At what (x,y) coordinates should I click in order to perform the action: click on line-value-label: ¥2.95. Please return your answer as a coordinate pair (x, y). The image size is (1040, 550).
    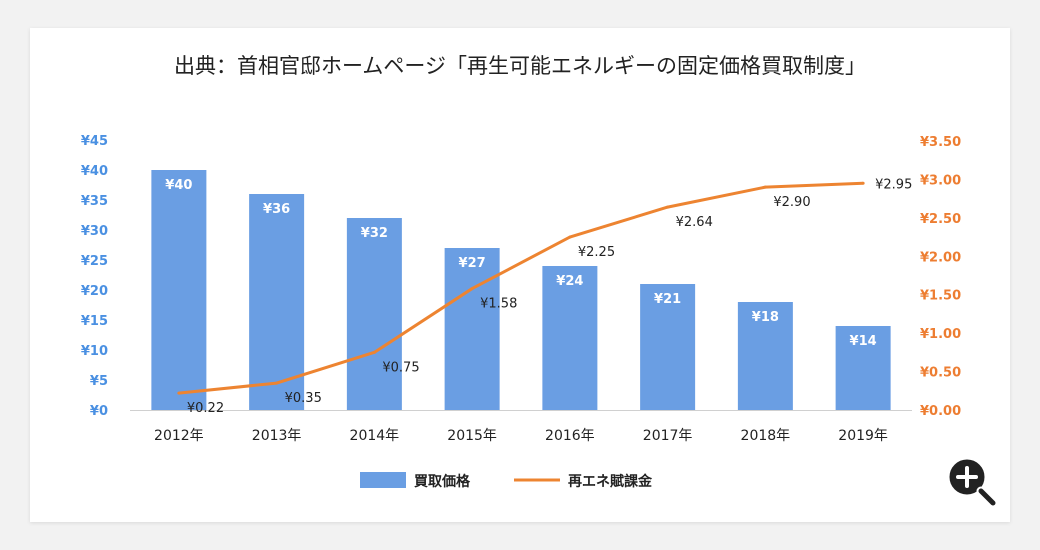
    Looking at the image, I should click on (893, 184).